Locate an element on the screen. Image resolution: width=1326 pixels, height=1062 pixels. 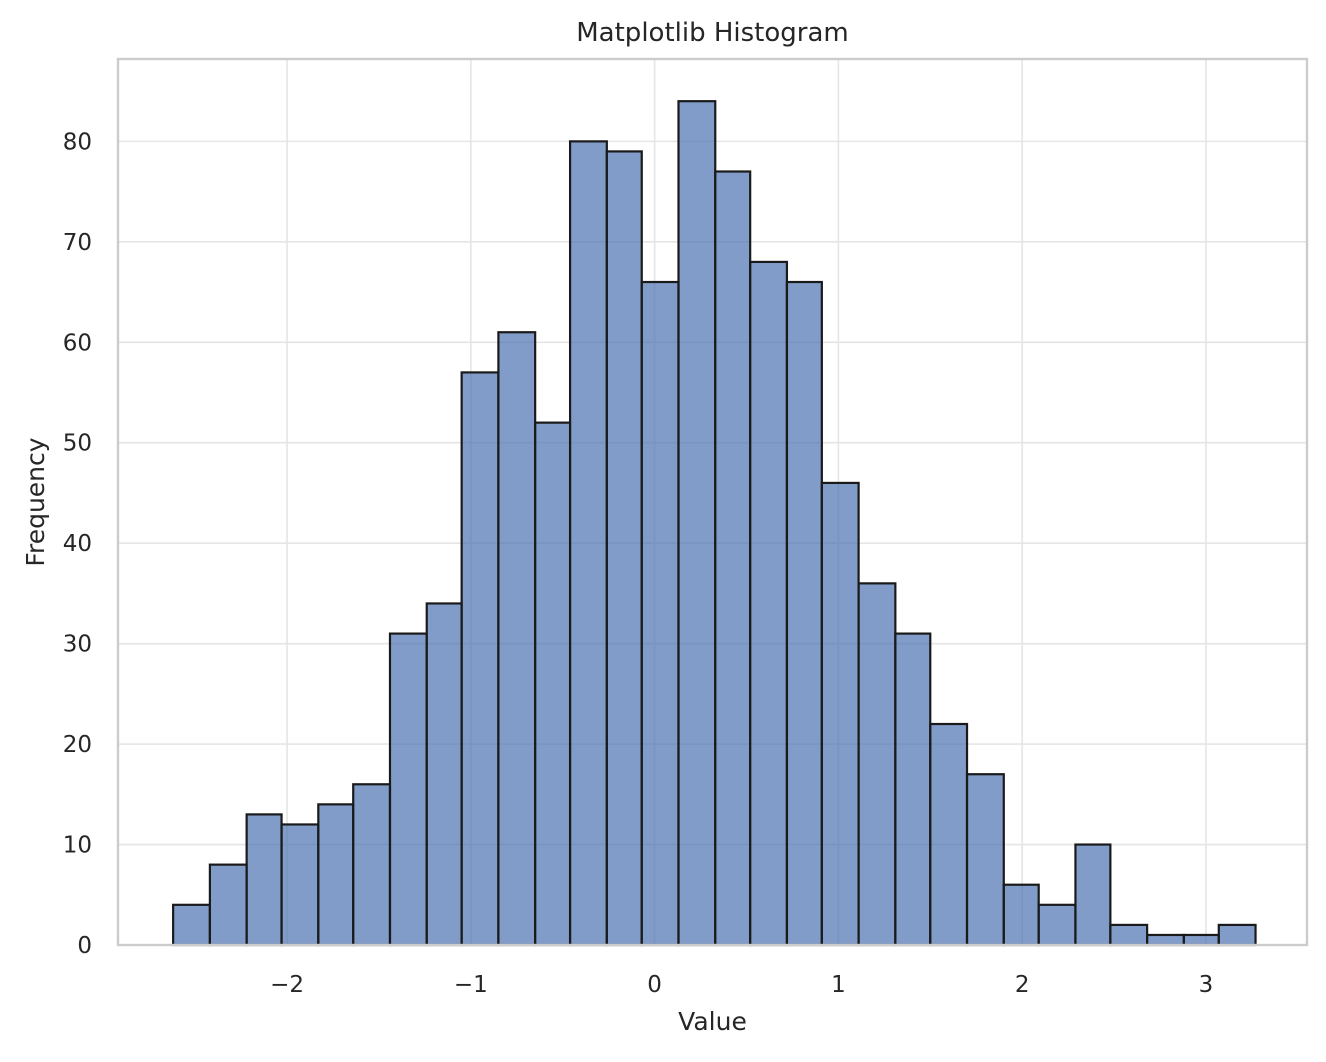
x-tick-label: −2 is located at coordinates (287, 985).